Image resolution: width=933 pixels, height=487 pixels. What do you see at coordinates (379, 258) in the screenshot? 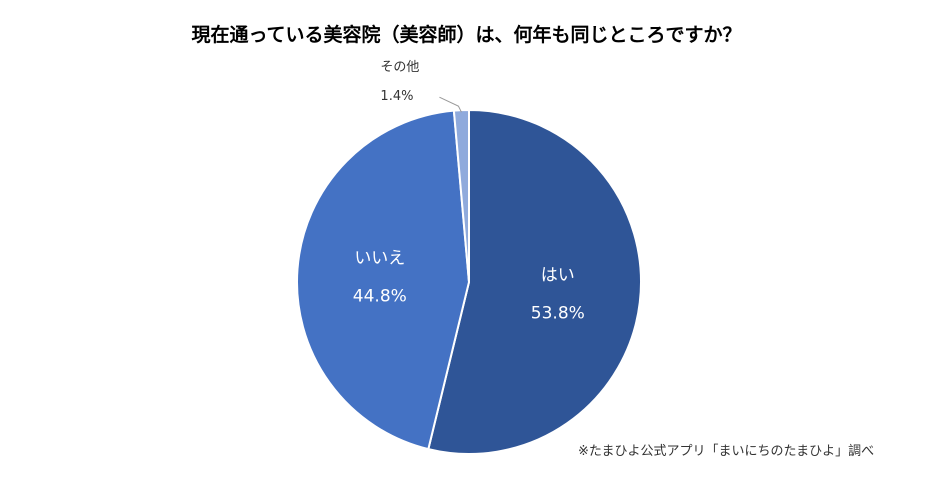
I see `slice-category-label: いいえ` at bounding box center [379, 258].